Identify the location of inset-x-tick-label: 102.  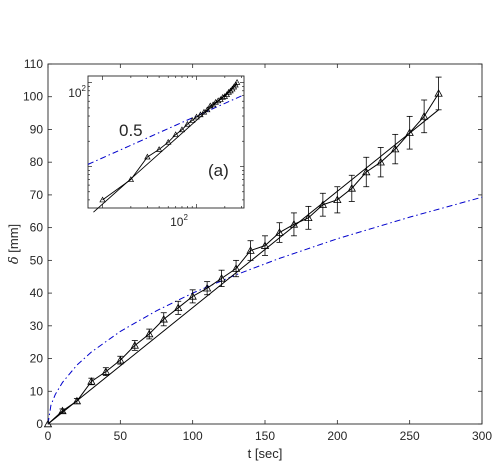
(179, 221).